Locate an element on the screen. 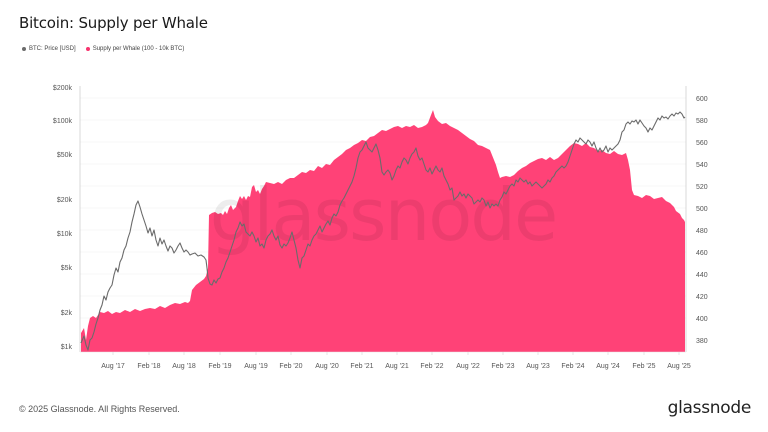 This screenshot has height=432, width=768. legend-item-price: BTC: Price [USD] is located at coordinates (49, 49).